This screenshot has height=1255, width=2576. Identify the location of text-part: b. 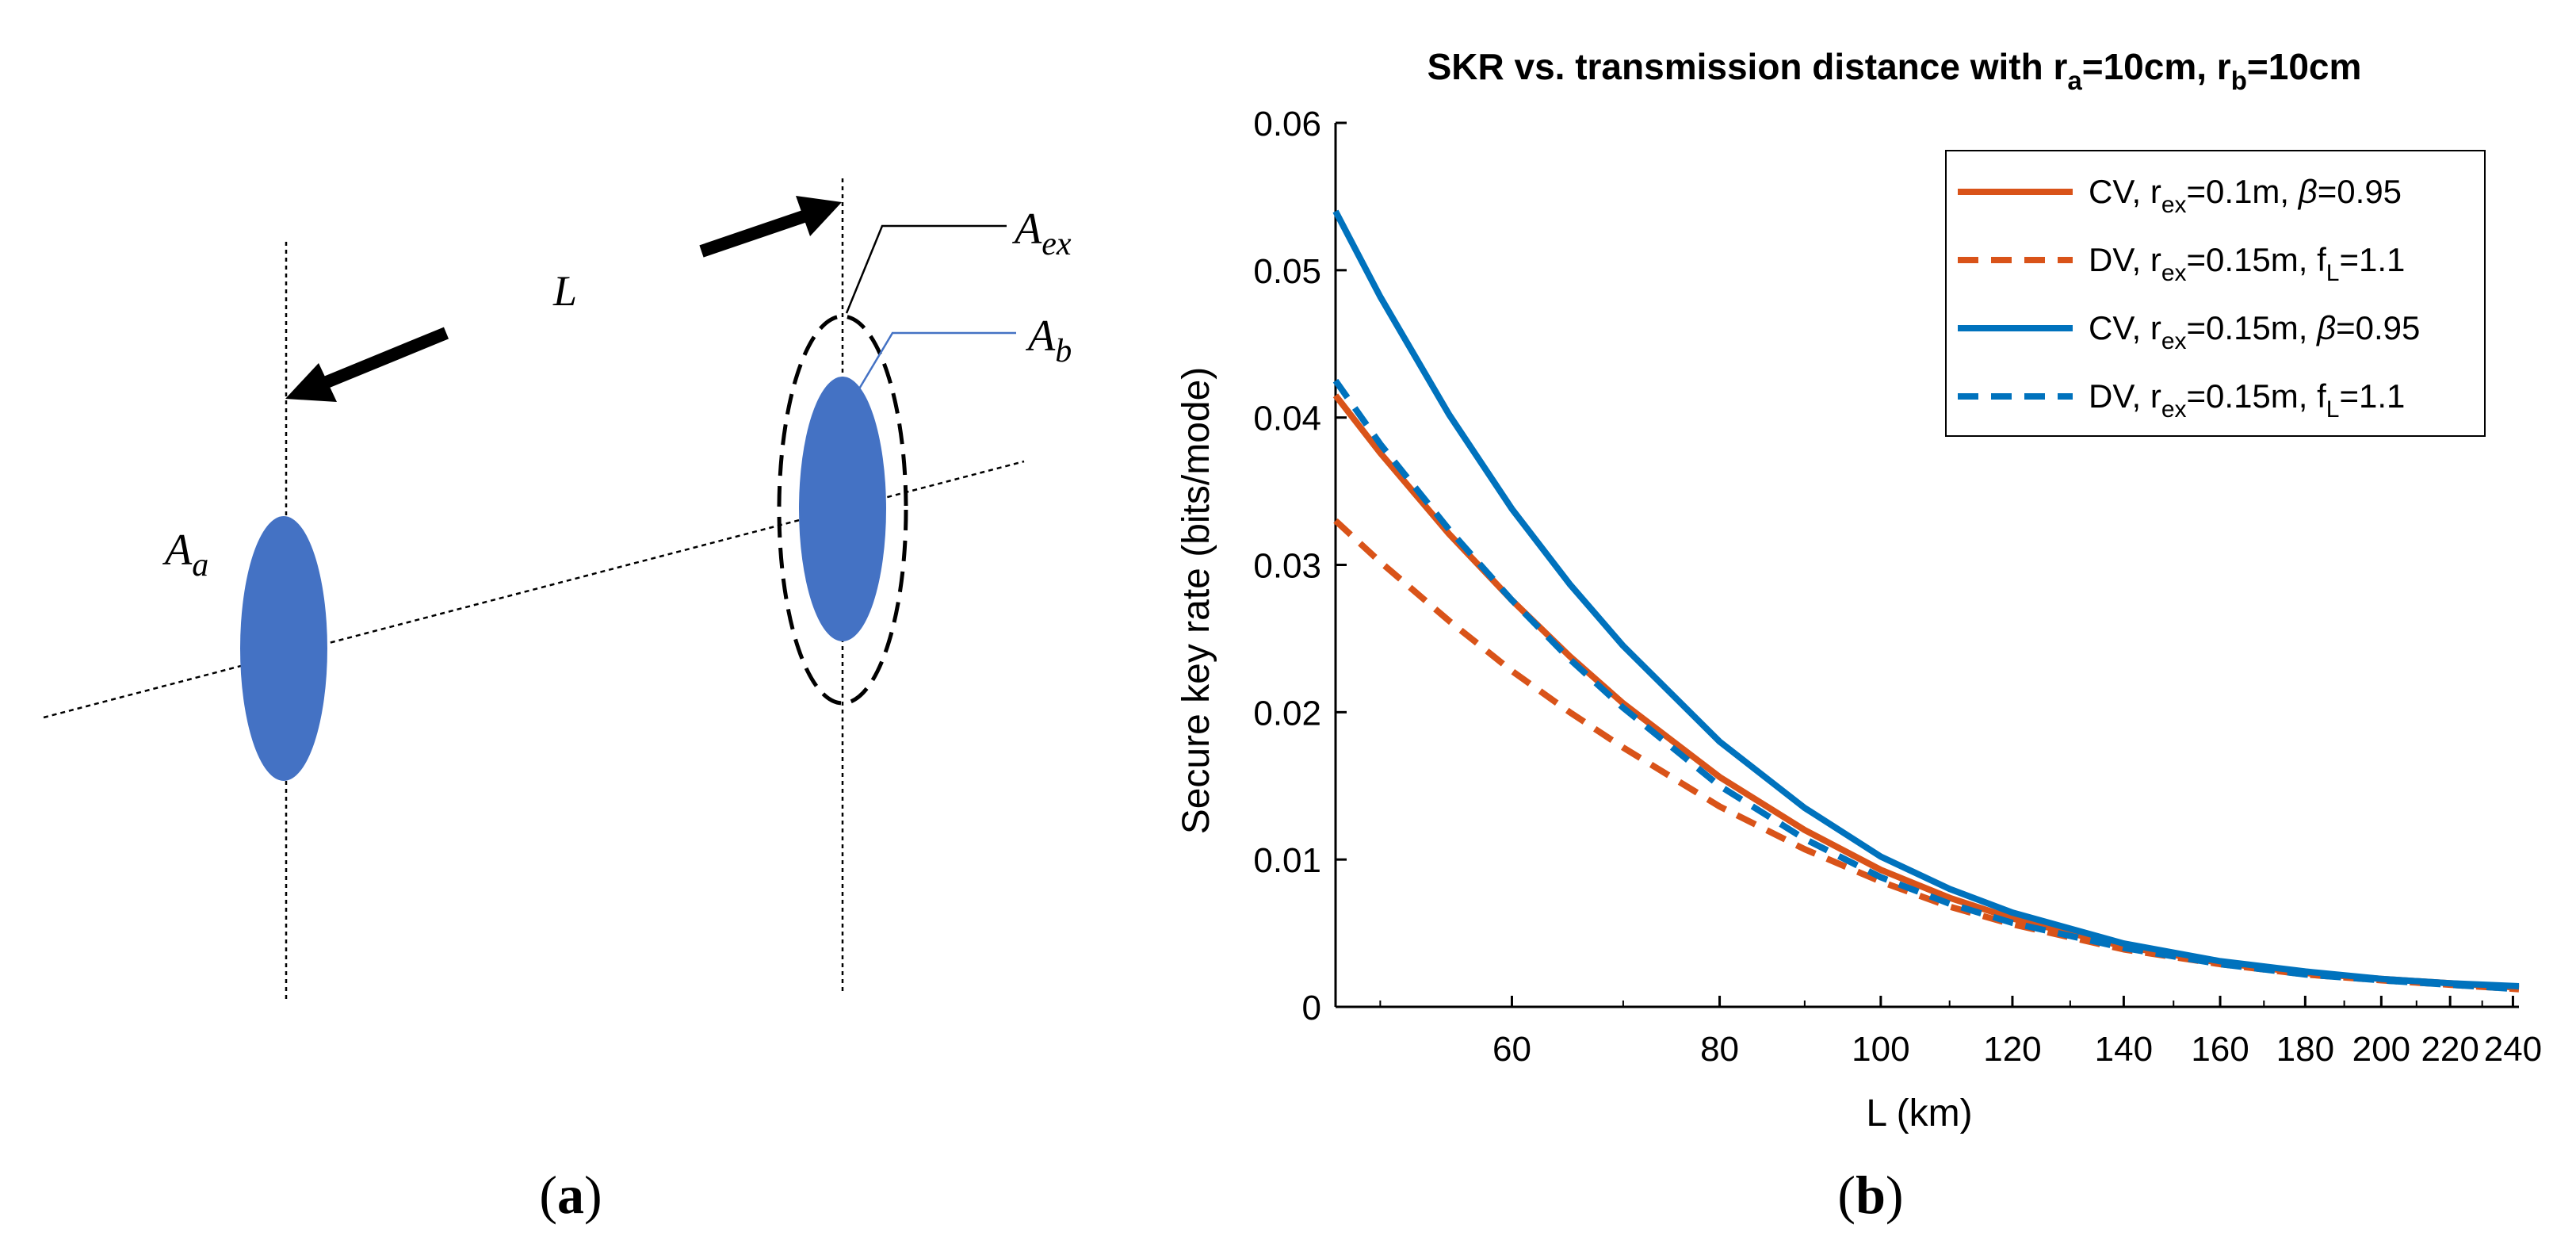
(2239, 80).